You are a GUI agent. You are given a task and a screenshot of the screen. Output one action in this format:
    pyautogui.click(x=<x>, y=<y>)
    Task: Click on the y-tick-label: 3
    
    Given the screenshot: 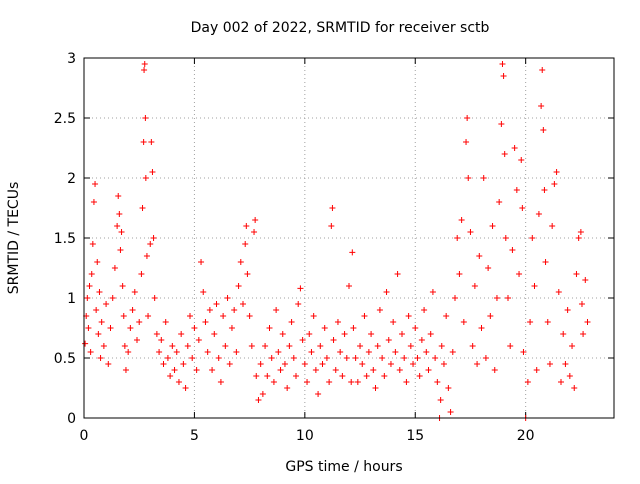 What is the action you would take?
    pyautogui.click(x=71, y=59)
    